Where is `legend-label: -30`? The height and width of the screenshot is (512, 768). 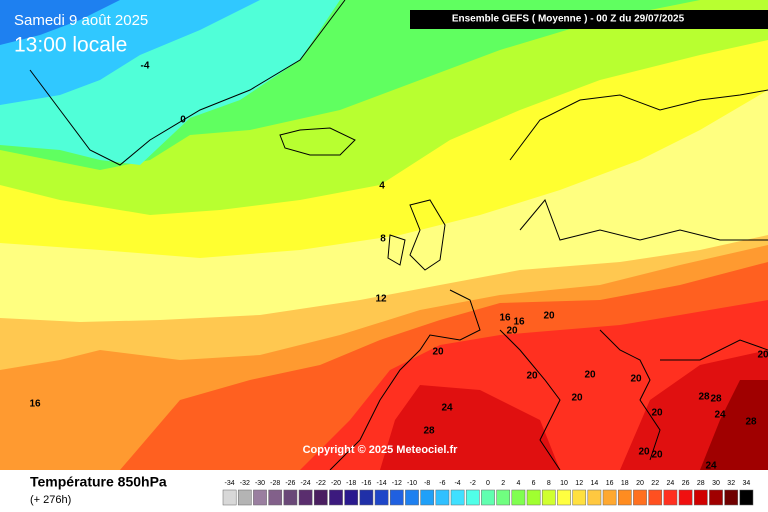 legend-label: -30 is located at coordinates (260, 483).